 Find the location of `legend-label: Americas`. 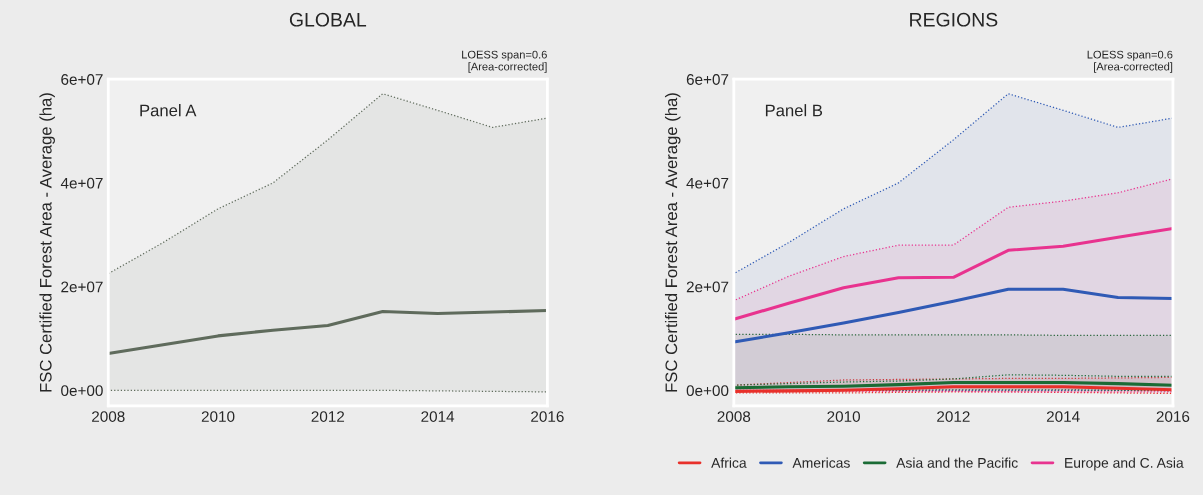

legend-label: Americas is located at coordinates (821, 462).